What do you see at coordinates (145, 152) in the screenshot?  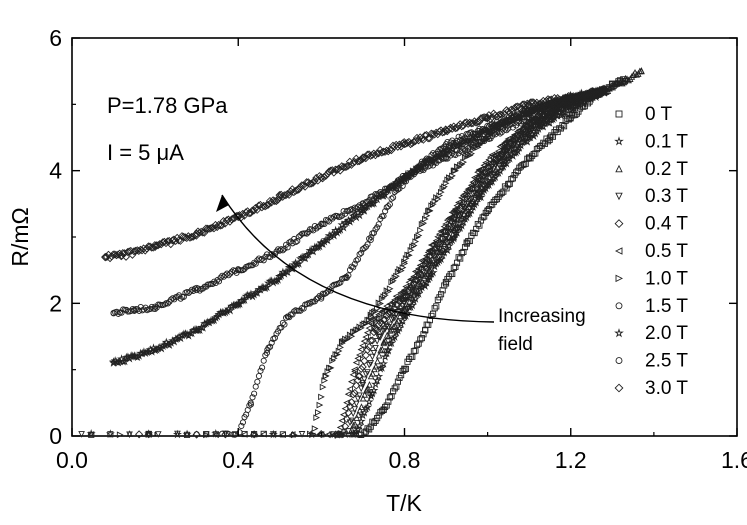 I see `current-annotation: I = 5 μA` at bounding box center [145, 152].